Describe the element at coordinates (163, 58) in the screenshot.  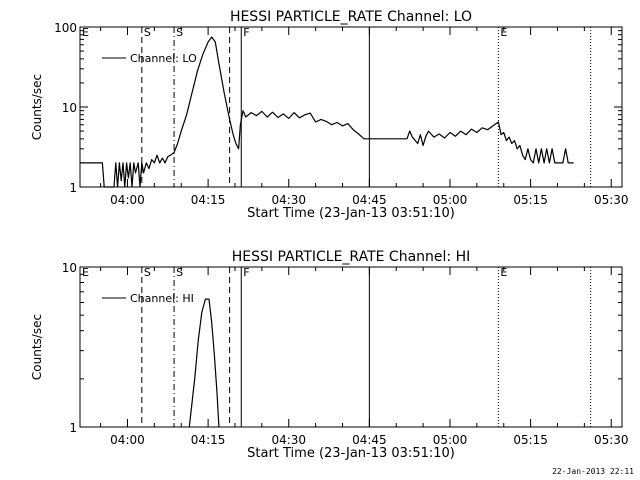
I see `legend-label: Channel: LO` at that location.